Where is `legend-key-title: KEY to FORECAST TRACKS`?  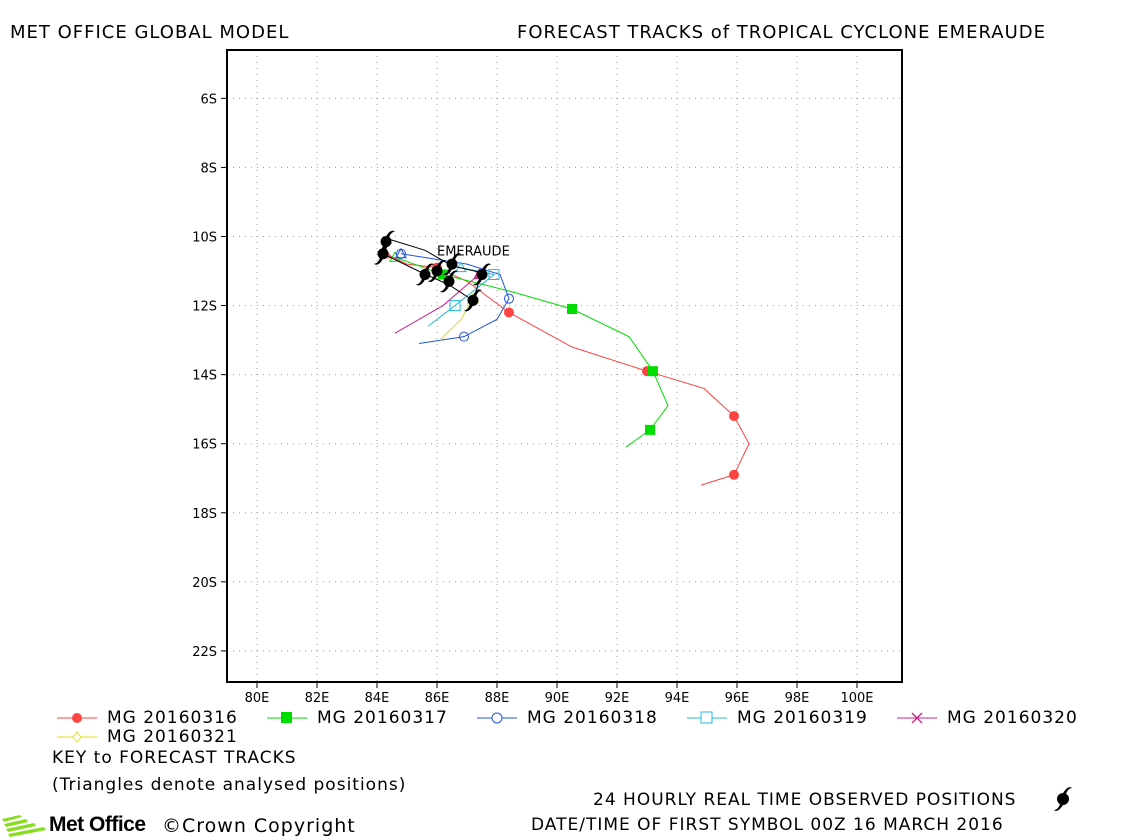 legend-key-title: KEY to FORECAST TRACKS is located at coordinates (174, 758).